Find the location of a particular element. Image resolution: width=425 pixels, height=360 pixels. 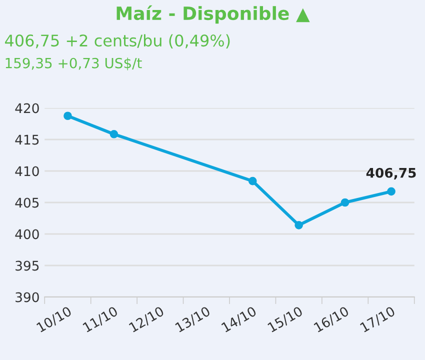

y-tick-label: 390 is located at coordinates (27, 297).